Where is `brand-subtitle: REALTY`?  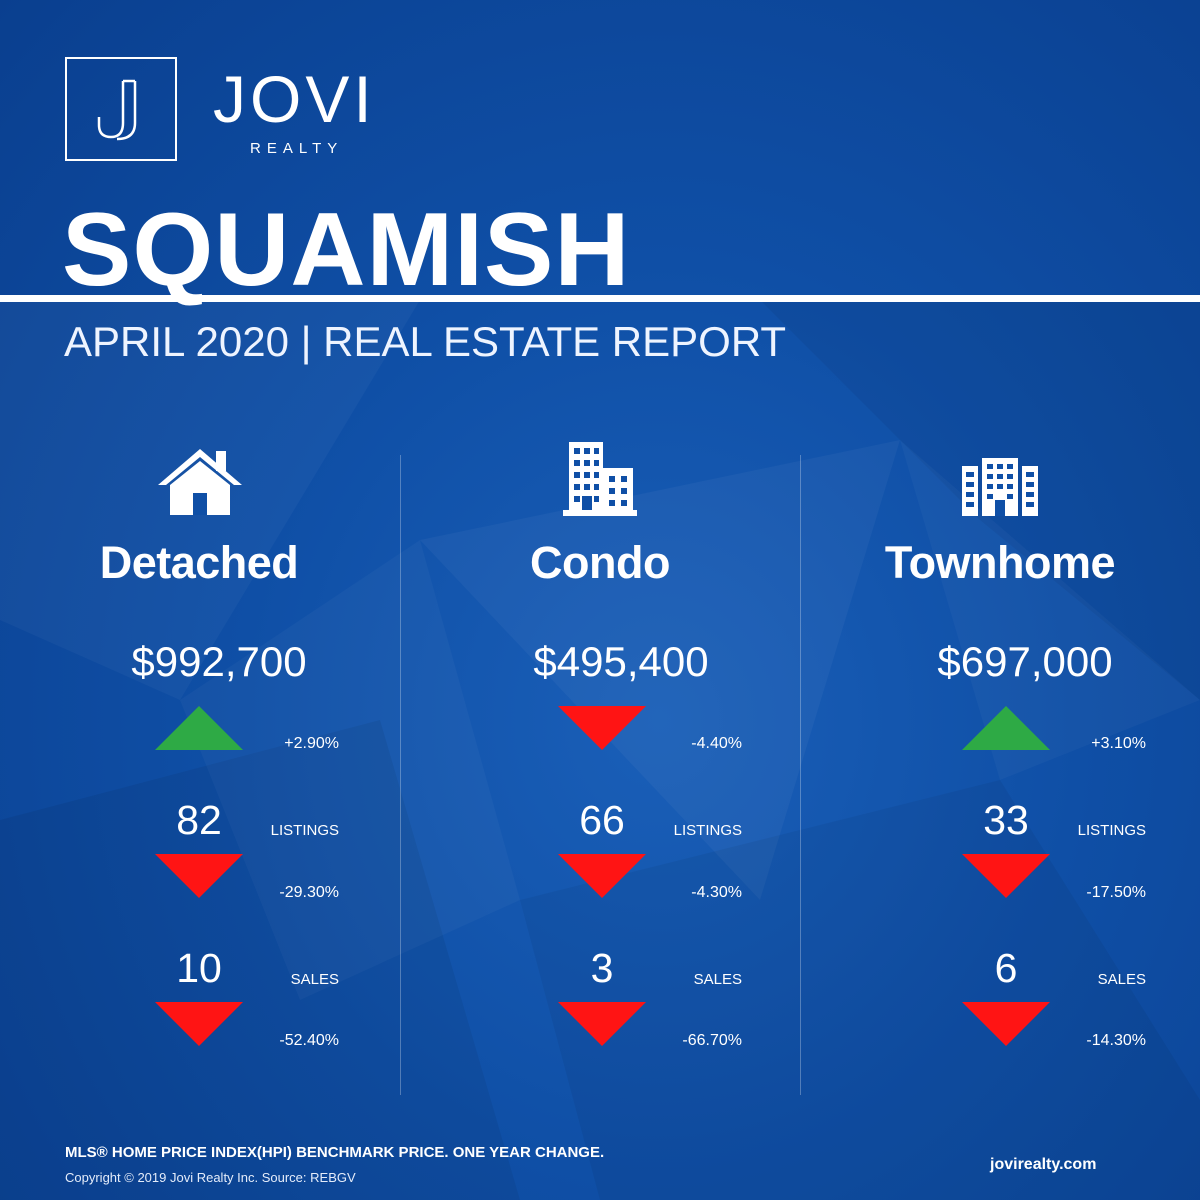 brand-subtitle: REALTY is located at coordinates (297, 148).